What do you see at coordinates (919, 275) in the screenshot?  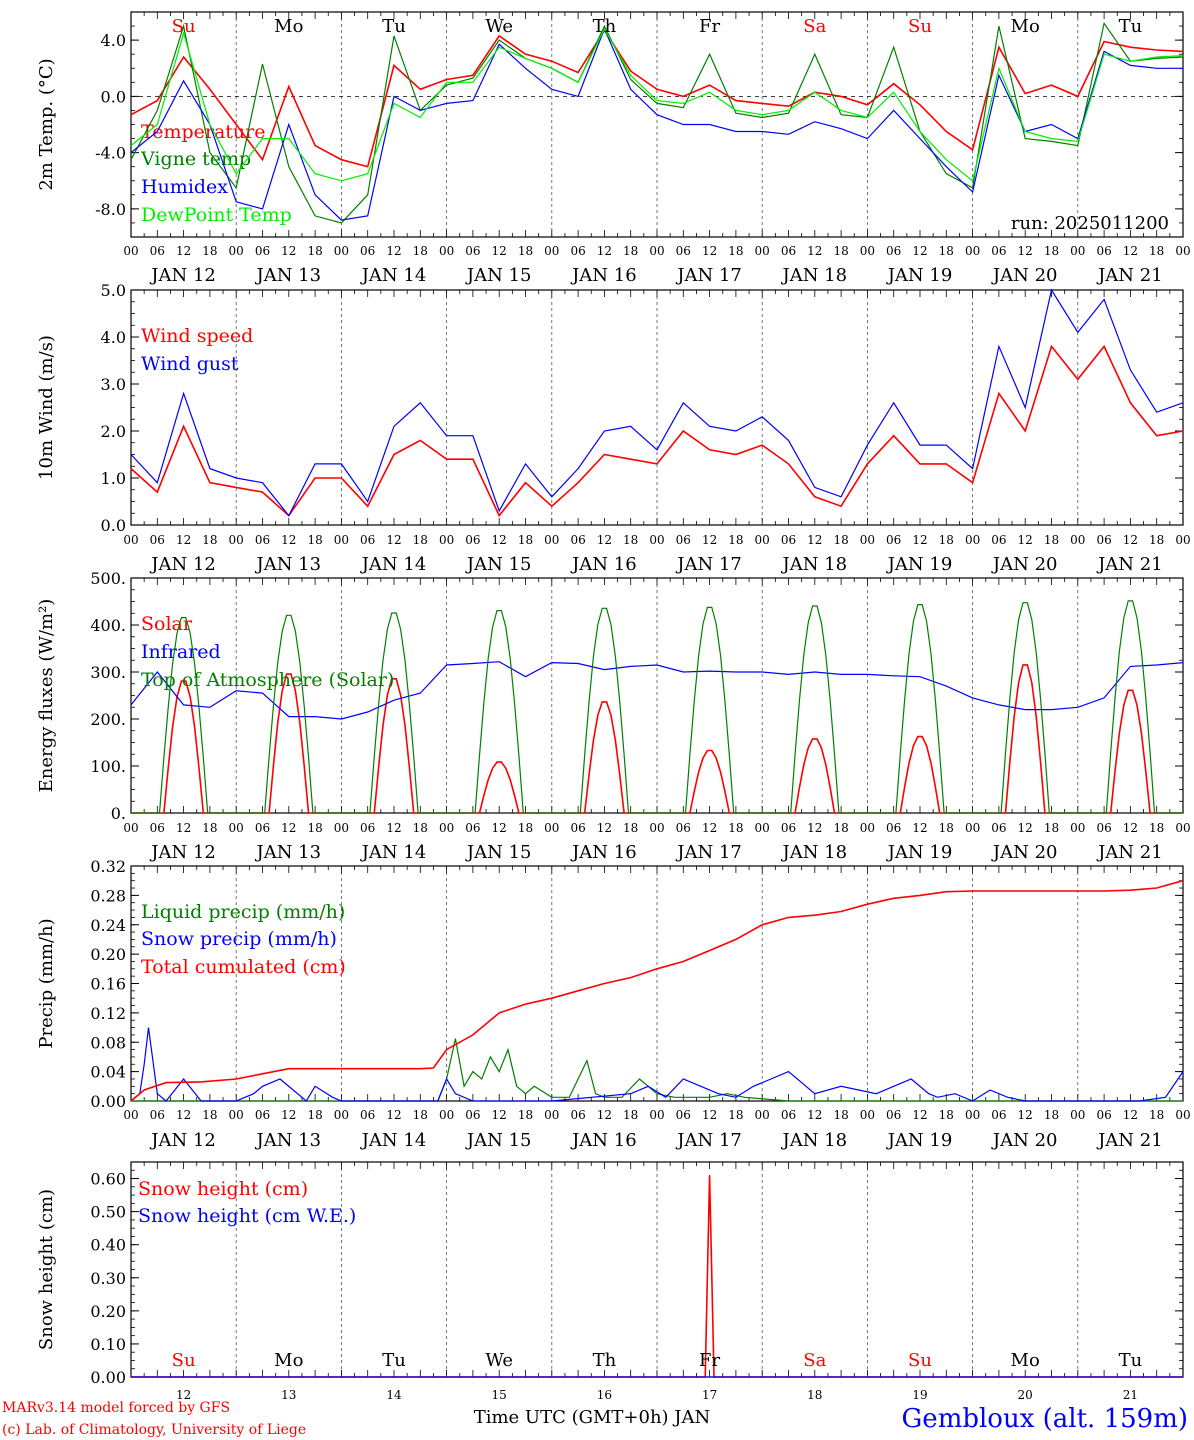 I see `date-label: JAN 19` at bounding box center [919, 275].